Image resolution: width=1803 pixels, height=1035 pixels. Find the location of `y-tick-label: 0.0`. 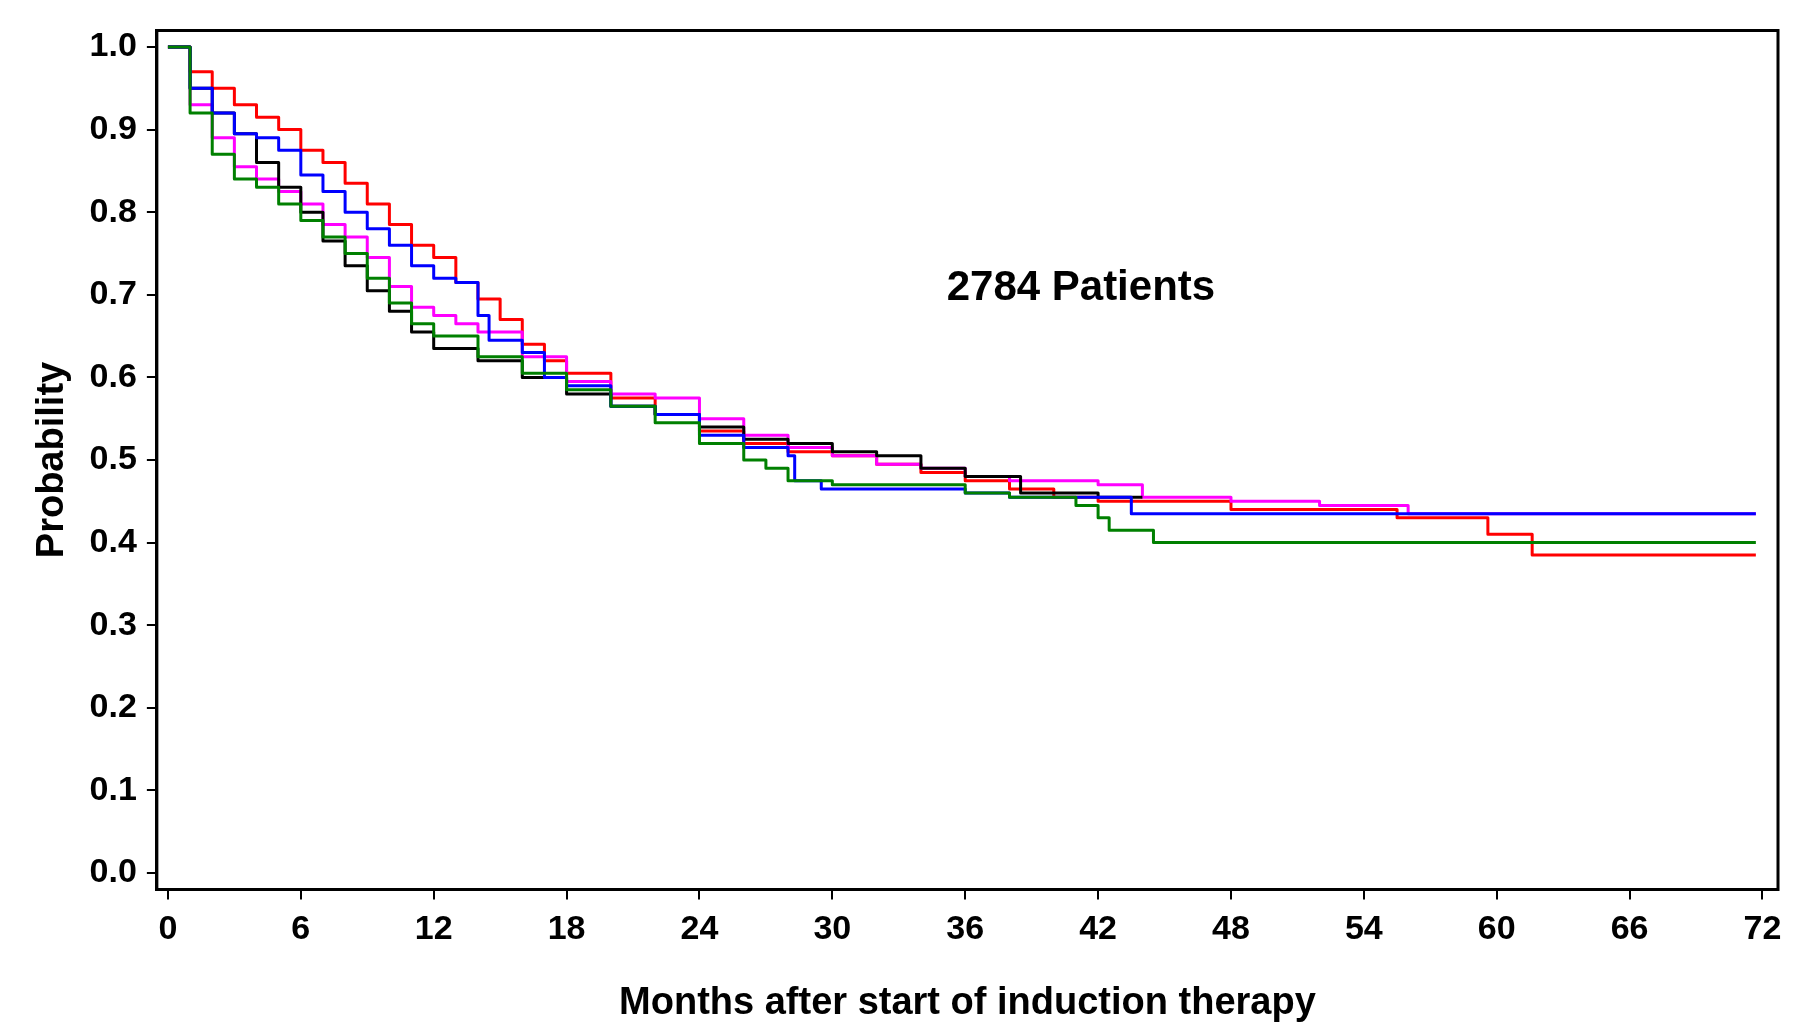

y-tick-label: 0.0 is located at coordinates (113, 870).